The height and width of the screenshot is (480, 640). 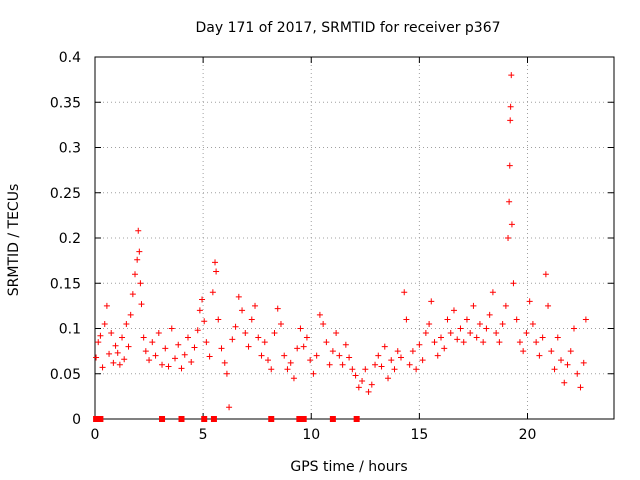 What do you see at coordinates (70, 239) in the screenshot?
I see `y-tick-label: 0.2` at bounding box center [70, 239].